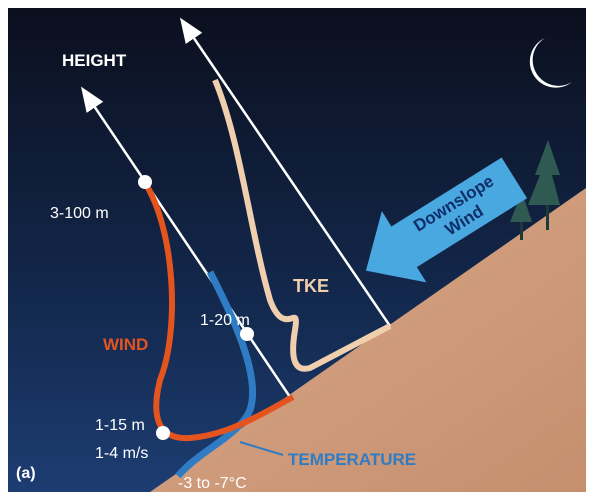 The width and height of the screenshot is (594, 499). I want to click on axis-label: HEIGHT, so click(94, 60).